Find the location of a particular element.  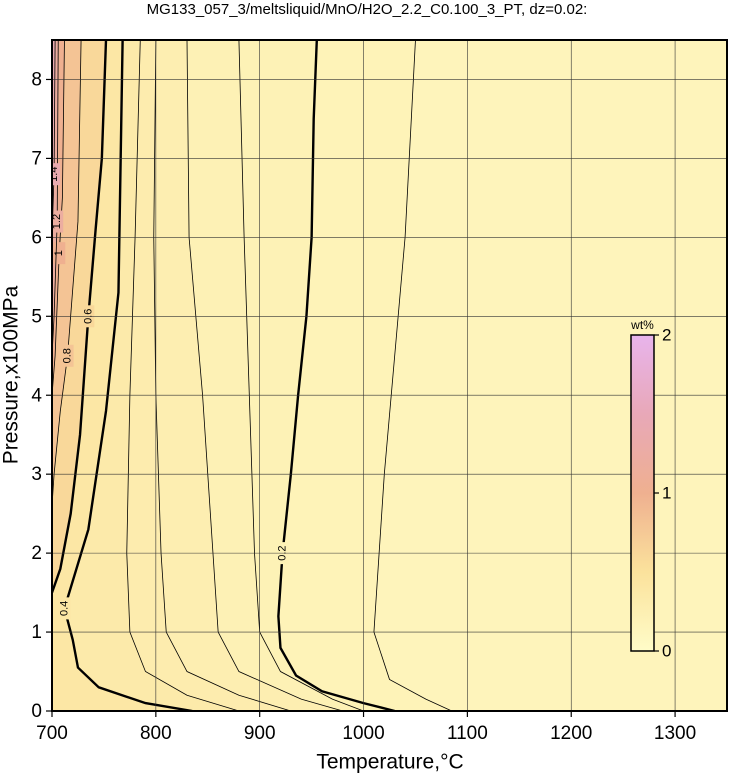

contour-label-text: 0.4 is located at coordinates (64, 608).